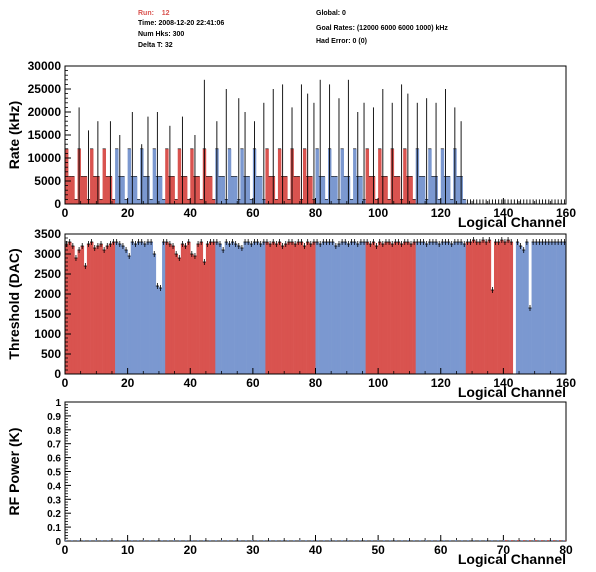  I want to click on time-label: Time: 2008-12-20 22:41:06, so click(181, 23).